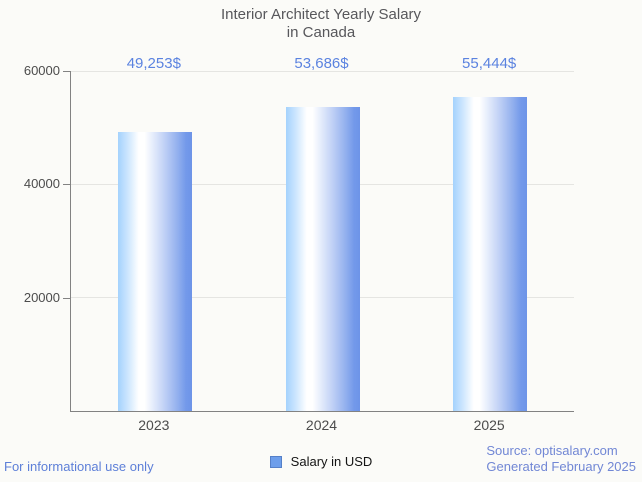 This screenshot has height=482, width=642. What do you see at coordinates (552, 450) in the screenshot?
I see `source-line: Source: optisalary.com` at bounding box center [552, 450].